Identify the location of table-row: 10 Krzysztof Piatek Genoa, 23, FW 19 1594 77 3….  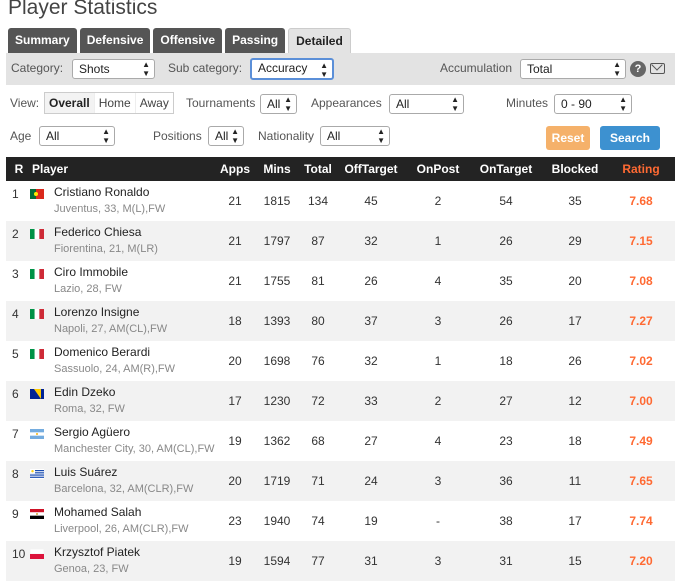
(340, 561).